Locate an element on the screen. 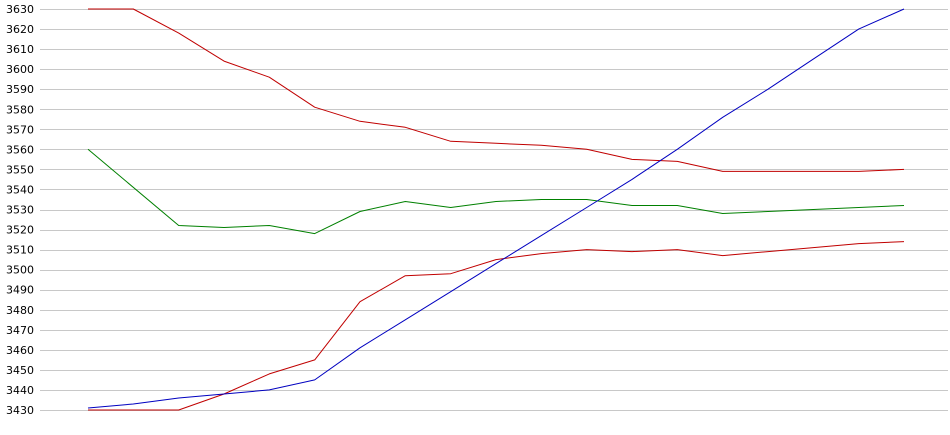 This screenshot has width=950, height=435. y-tick-label: 3450 is located at coordinates (20, 370).